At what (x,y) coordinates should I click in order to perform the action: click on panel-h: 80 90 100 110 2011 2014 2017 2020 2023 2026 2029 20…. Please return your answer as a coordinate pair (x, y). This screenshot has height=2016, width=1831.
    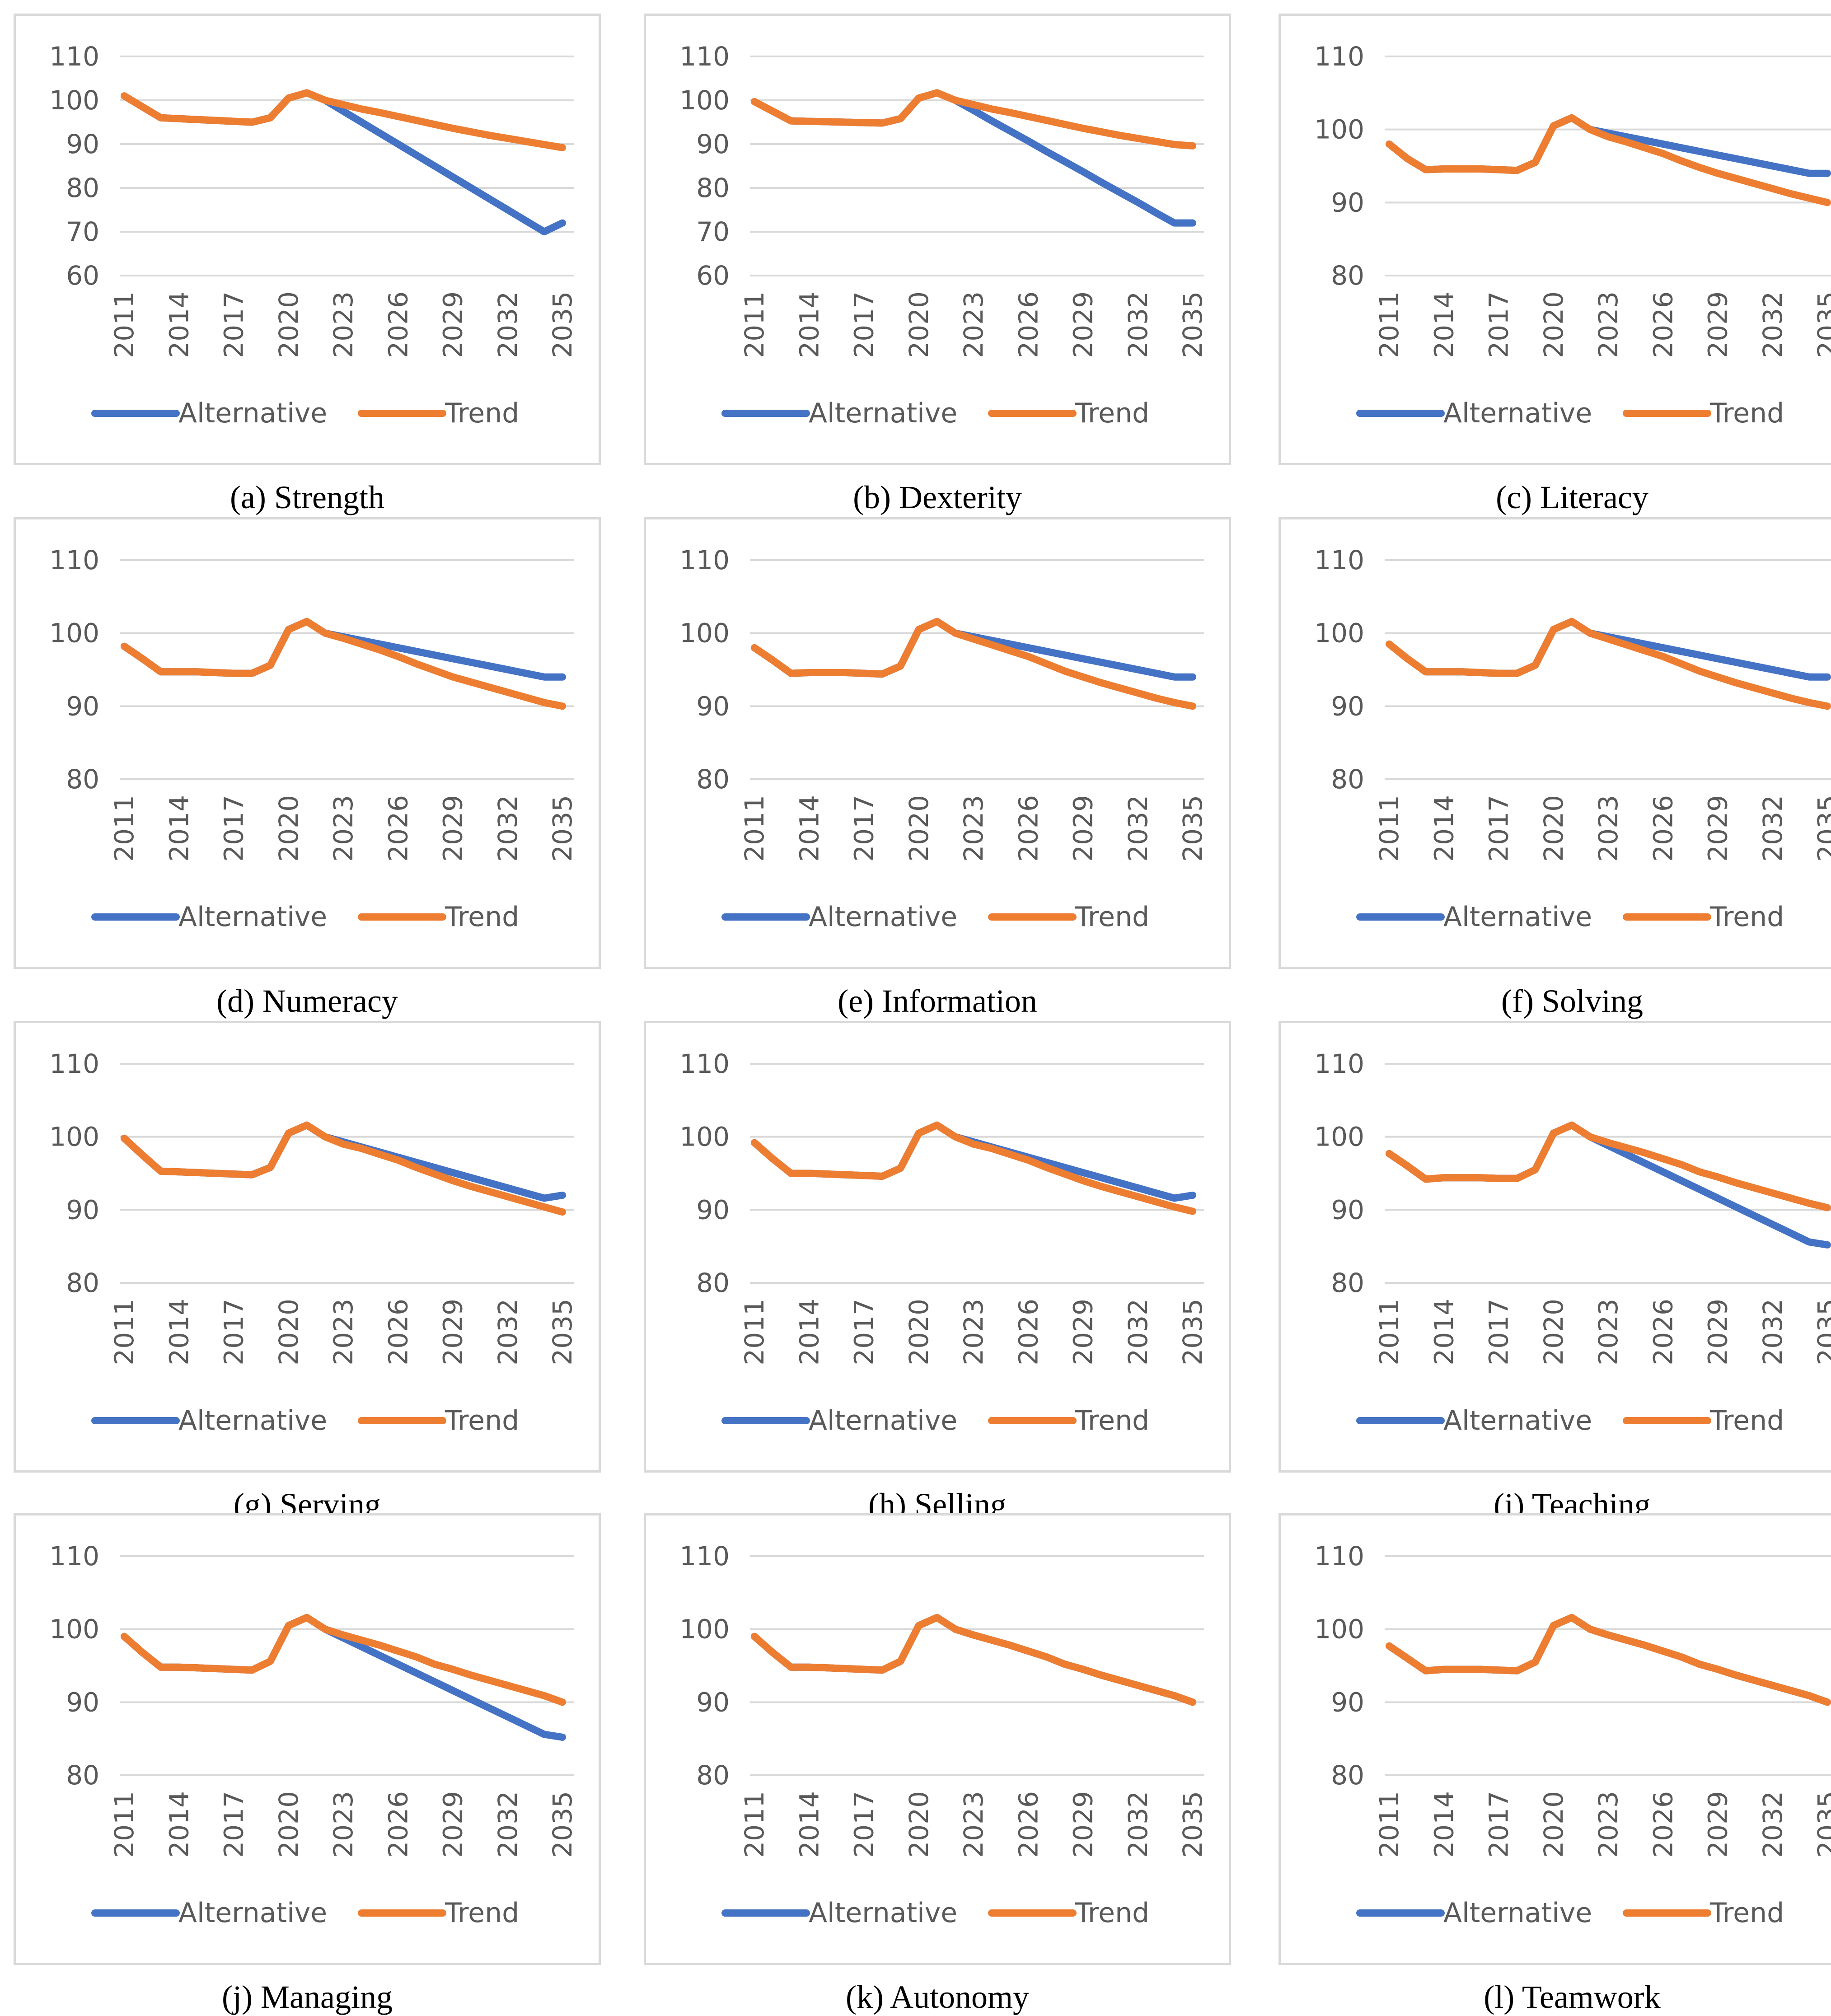
    Looking at the image, I should click on (937, 1272).